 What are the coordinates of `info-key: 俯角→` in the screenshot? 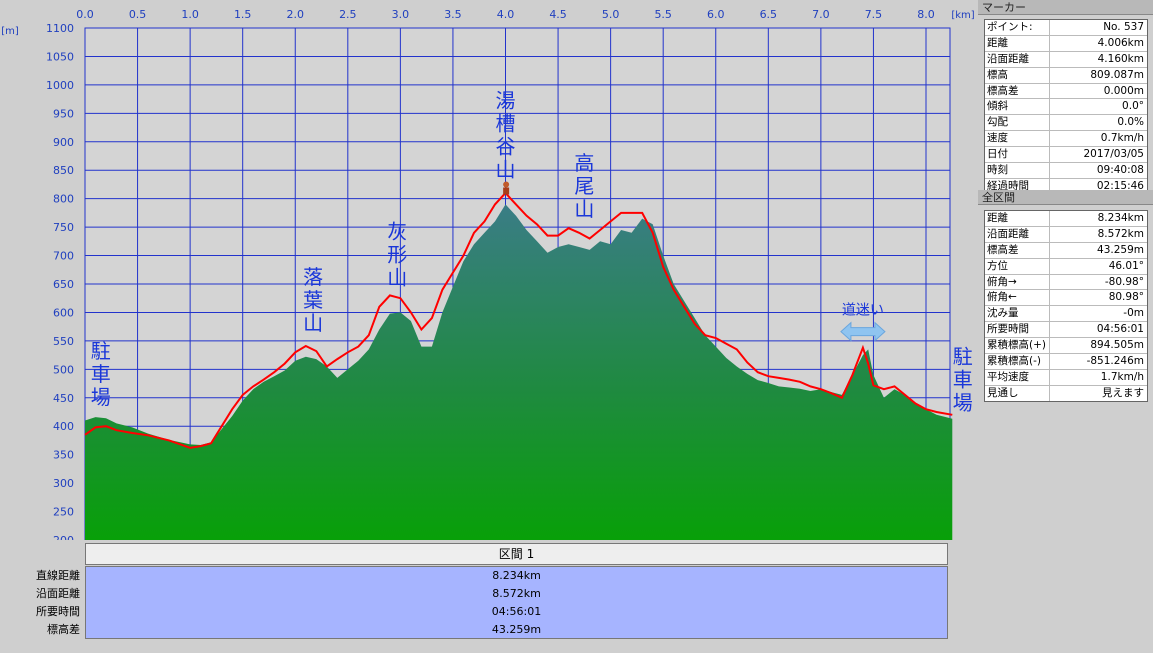 It's located at (1017, 282).